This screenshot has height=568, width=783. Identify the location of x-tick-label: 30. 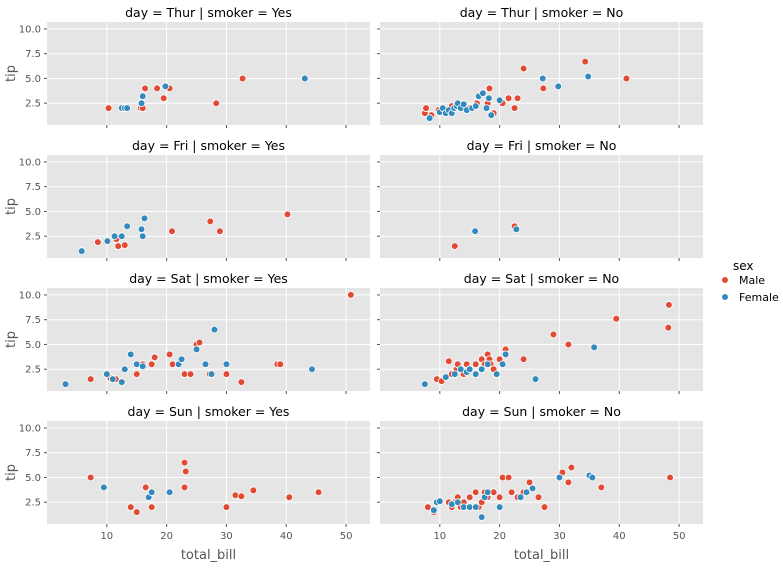
(226, 536).